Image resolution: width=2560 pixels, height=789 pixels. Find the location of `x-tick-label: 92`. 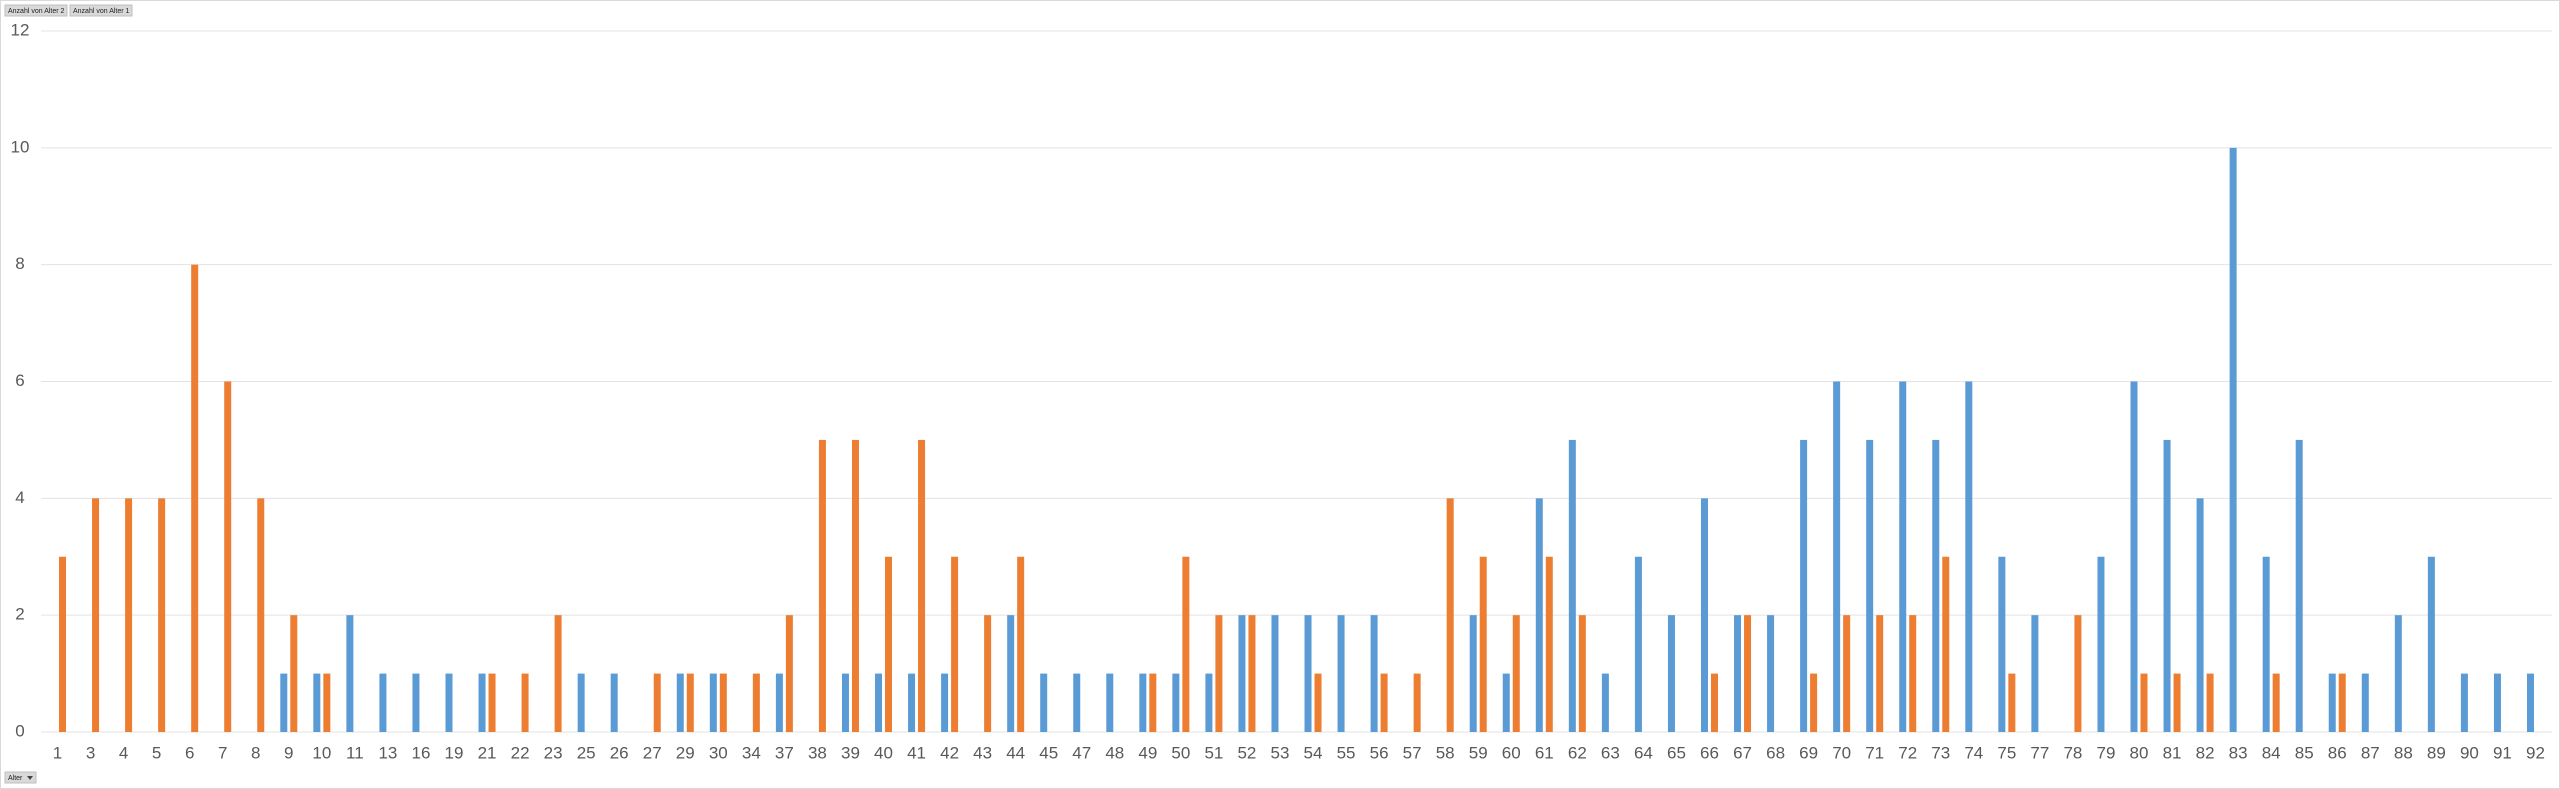

x-tick-label: 92 is located at coordinates (2535, 752).